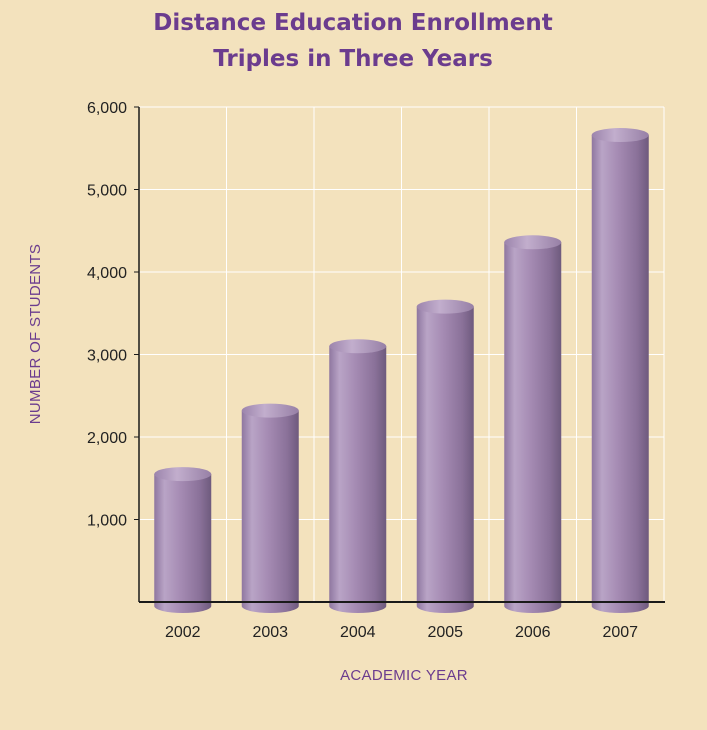 The image size is (707, 730). What do you see at coordinates (404, 675) in the screenshot?
I see `x-axis-title: ACADEMIC YEAR` at bounding box center [404, 675].